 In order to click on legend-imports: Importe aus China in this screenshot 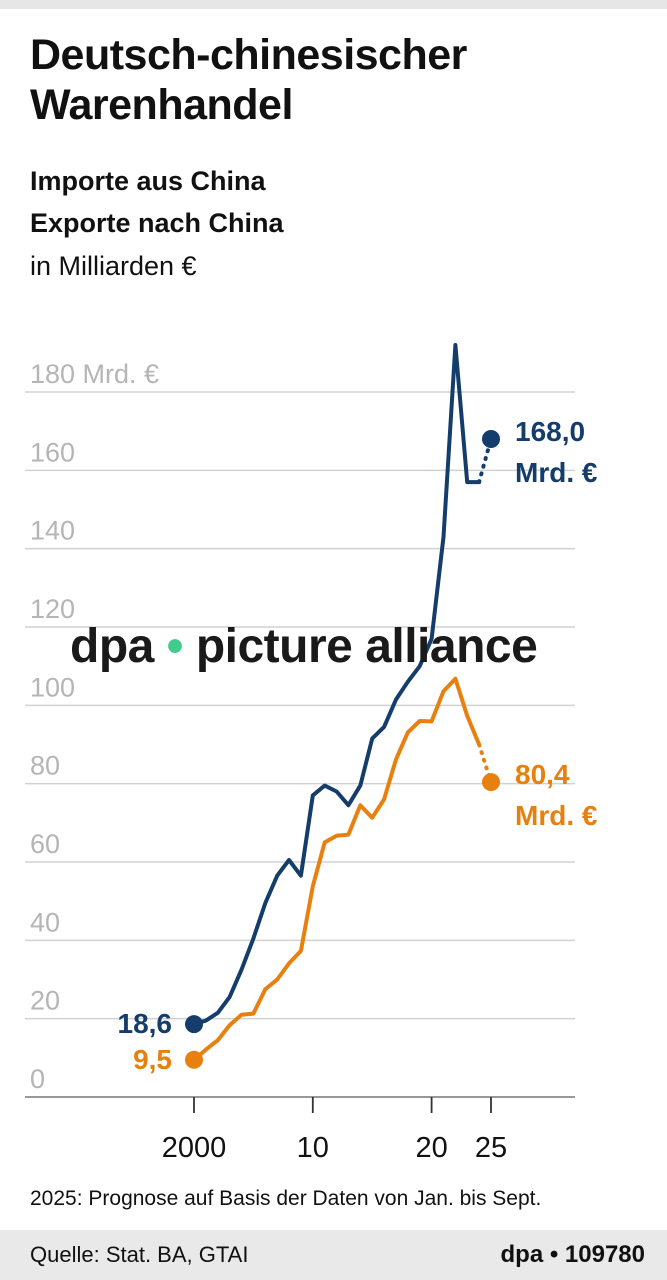, I will do `click(148, 181)`.